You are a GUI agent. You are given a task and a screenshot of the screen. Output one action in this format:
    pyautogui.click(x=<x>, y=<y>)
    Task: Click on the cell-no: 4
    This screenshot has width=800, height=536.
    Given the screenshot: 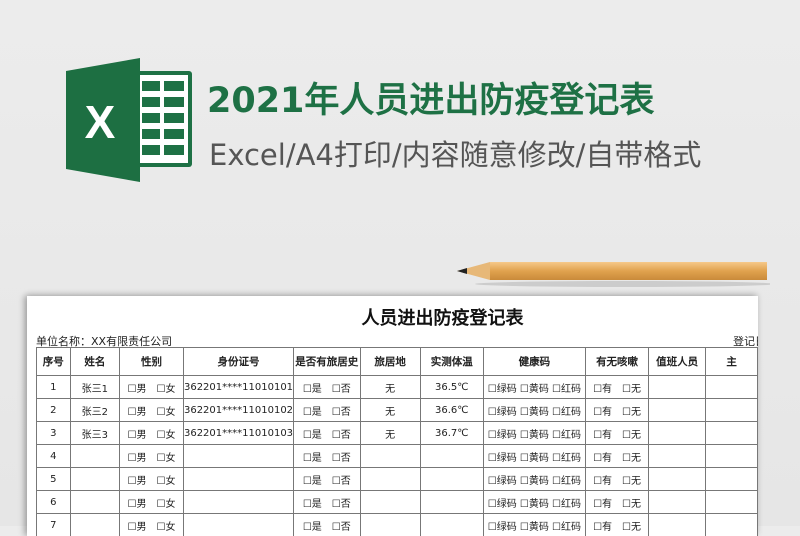 What is the action you would take?
    pyautogui.click(x=54, y=456)
    